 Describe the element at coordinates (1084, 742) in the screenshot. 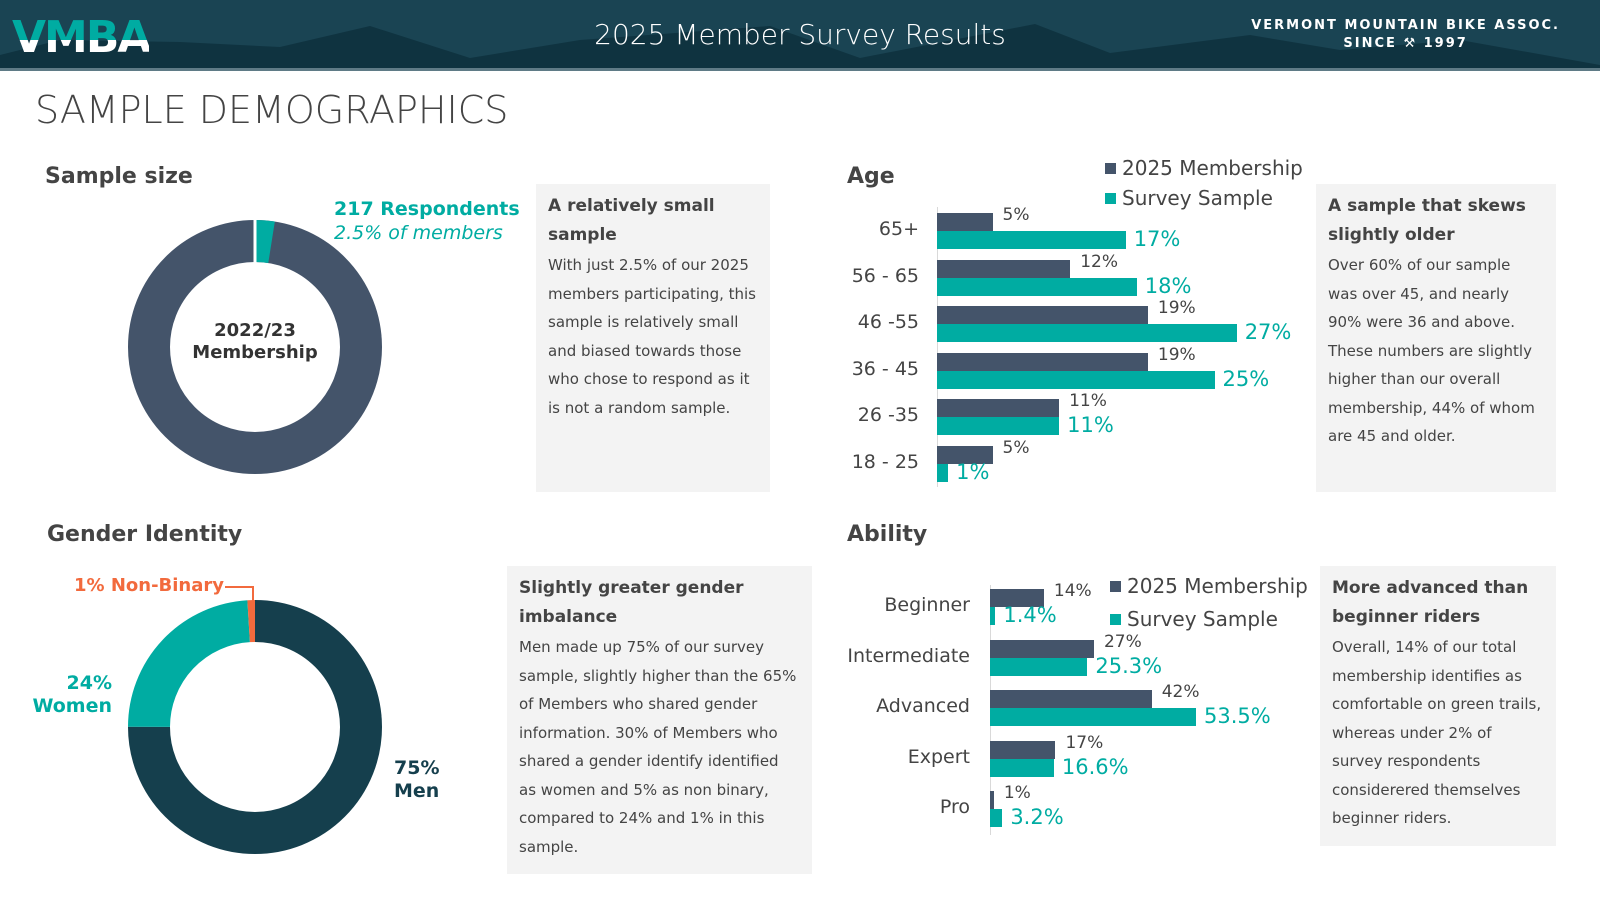

I see `membership-value-label: 17%` at that location.